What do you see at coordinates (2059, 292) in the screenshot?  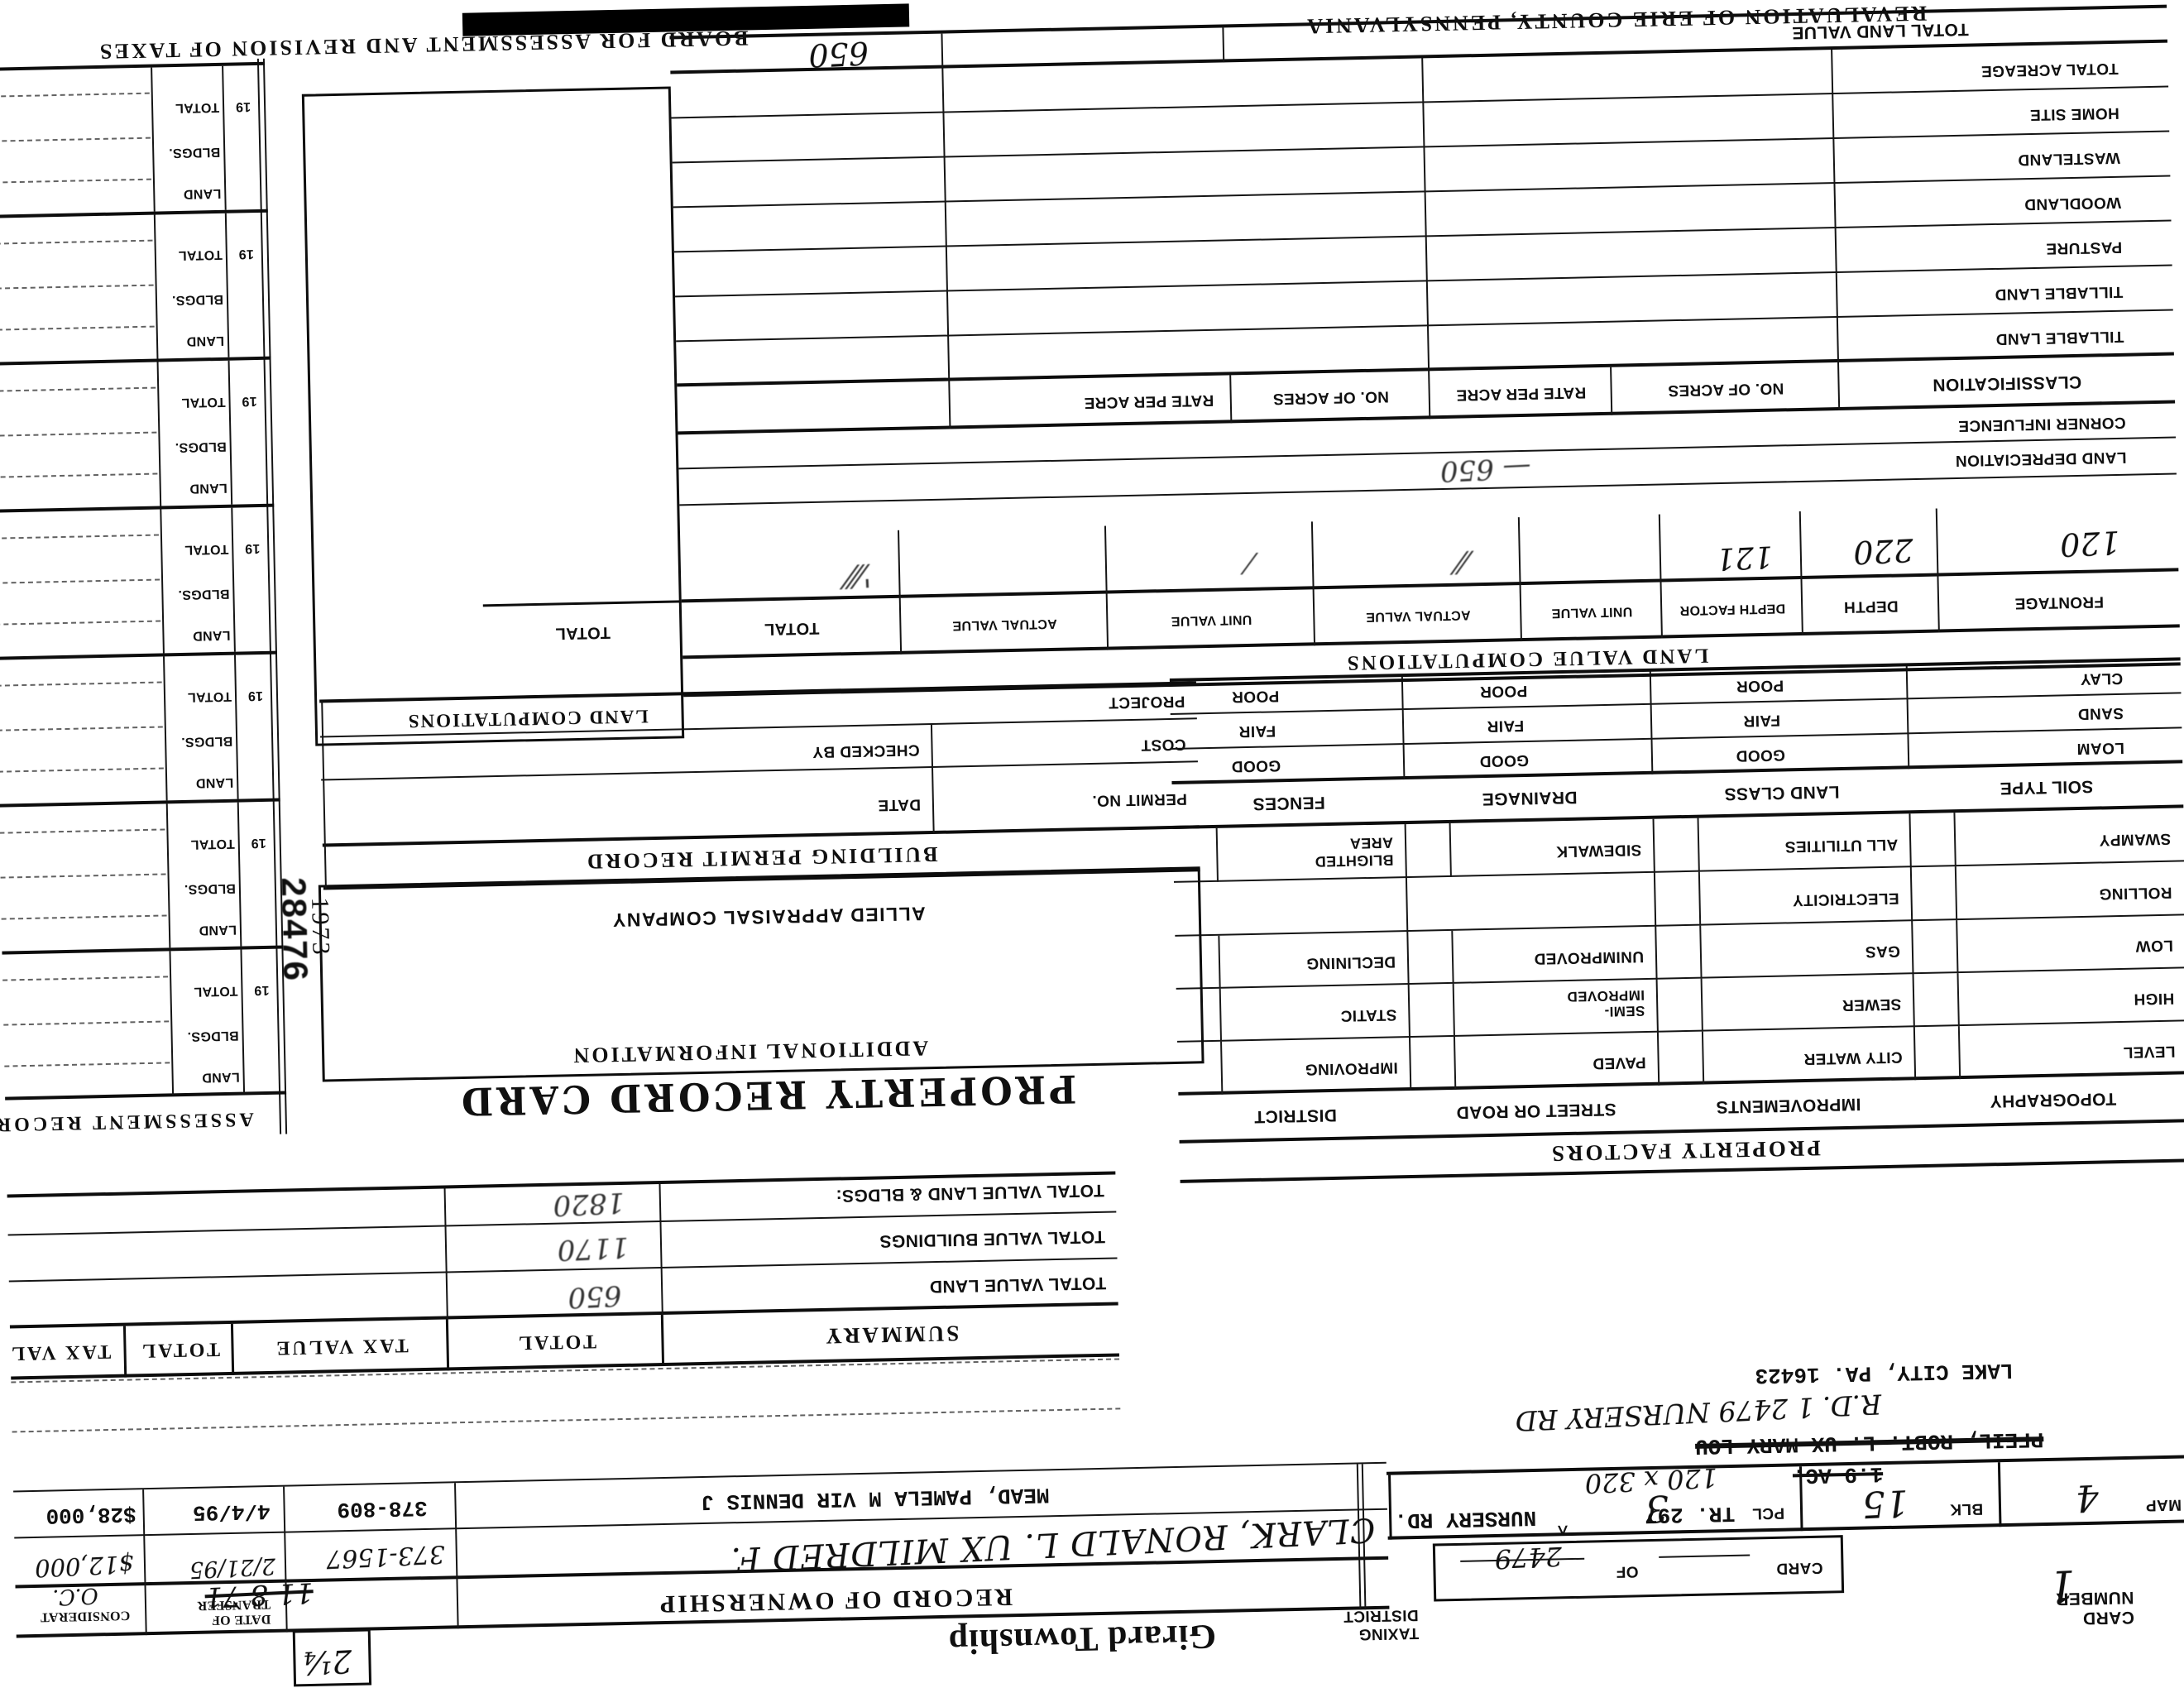 I see `cls-row-tillable2: TILLABLE LAND` at bounding box center [2059, 292].